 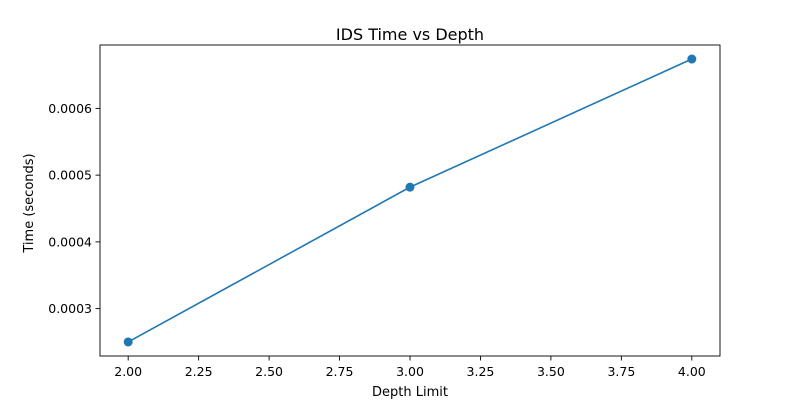 I want to click on x-tick-label: 2.50, so click(x=269, y=371).